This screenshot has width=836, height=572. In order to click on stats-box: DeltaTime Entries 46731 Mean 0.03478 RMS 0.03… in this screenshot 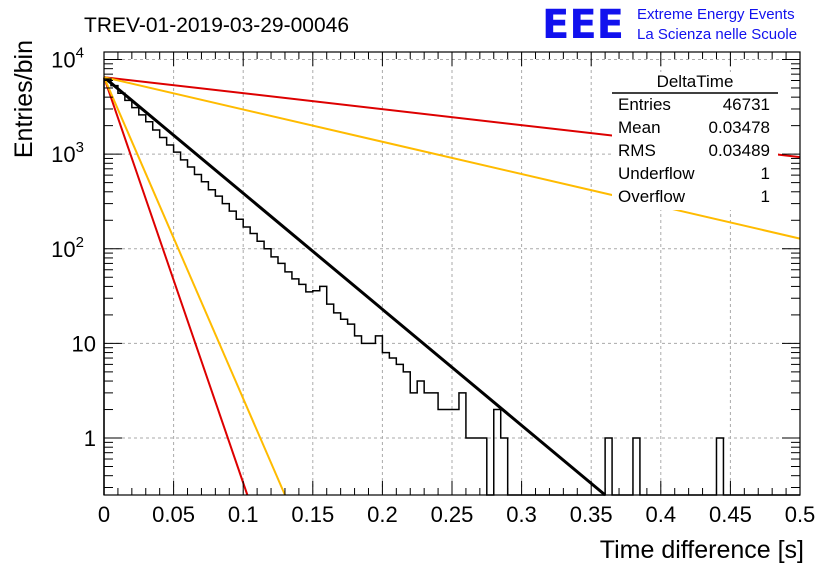, I will do `click(695, 141)`.